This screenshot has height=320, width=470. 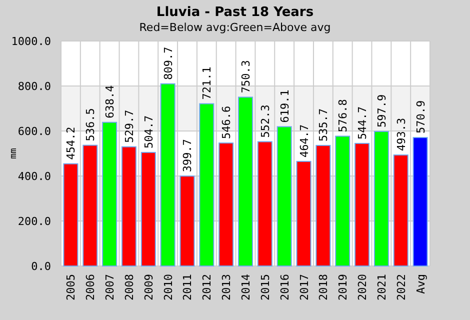 What do you see at coordinates (34, 221) in the screenshot?
I see `y-tick-label: 200.0` at bounding box center [34, 221].